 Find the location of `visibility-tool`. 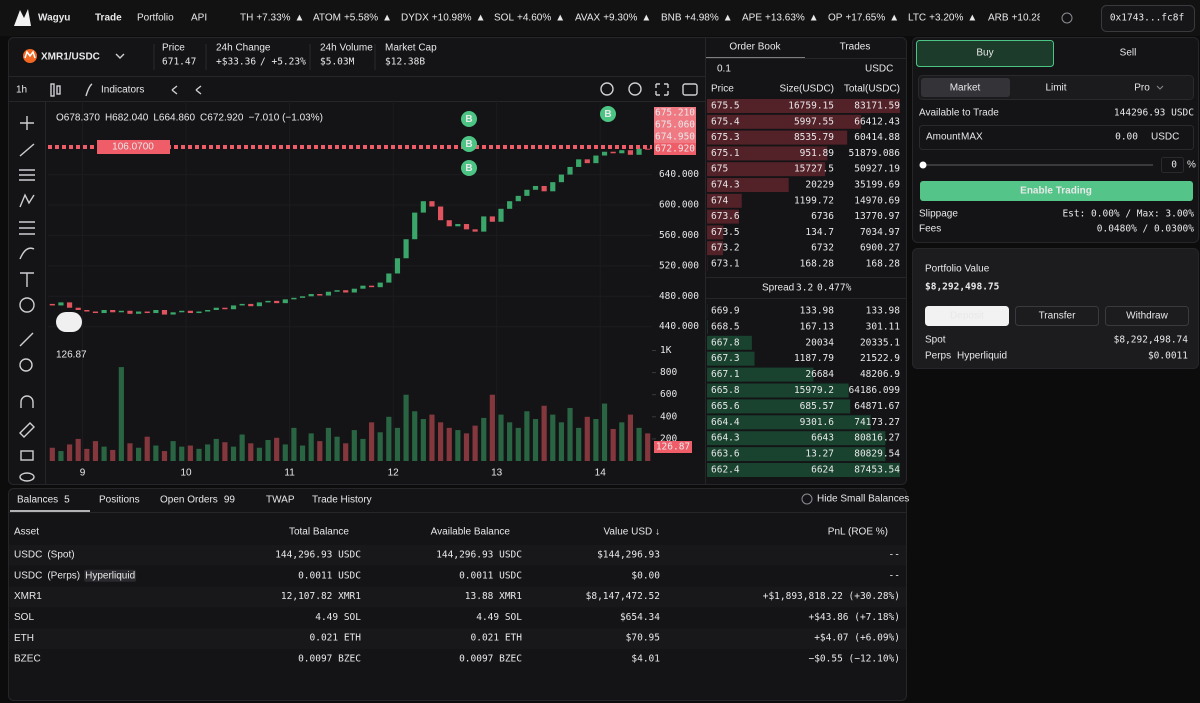

visibility-tool is located at coordinates (27, 477).